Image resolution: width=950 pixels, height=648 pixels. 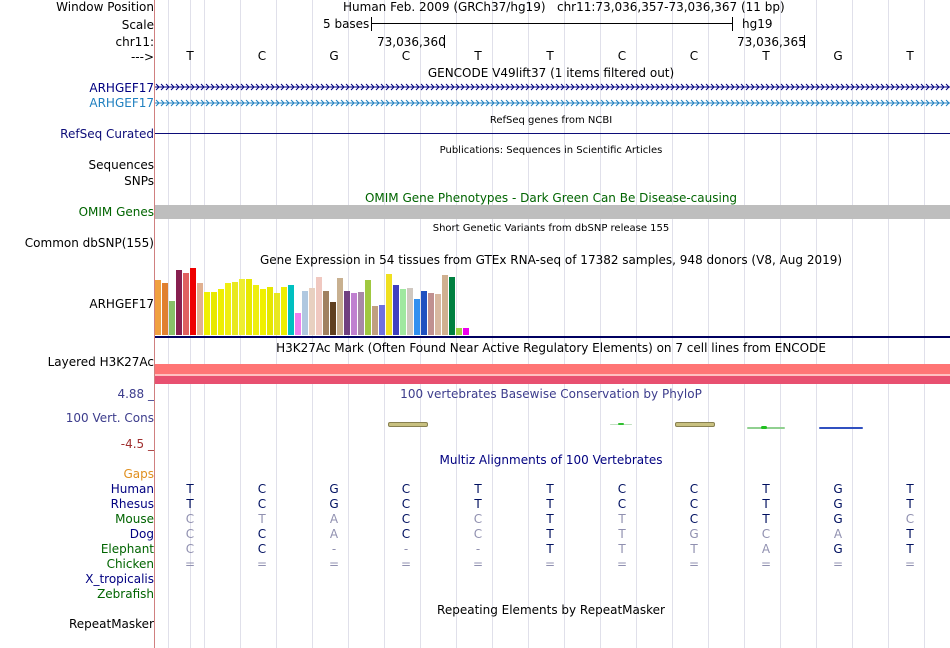 I want to click on ruler-base: C, so click(x=262, y=56).